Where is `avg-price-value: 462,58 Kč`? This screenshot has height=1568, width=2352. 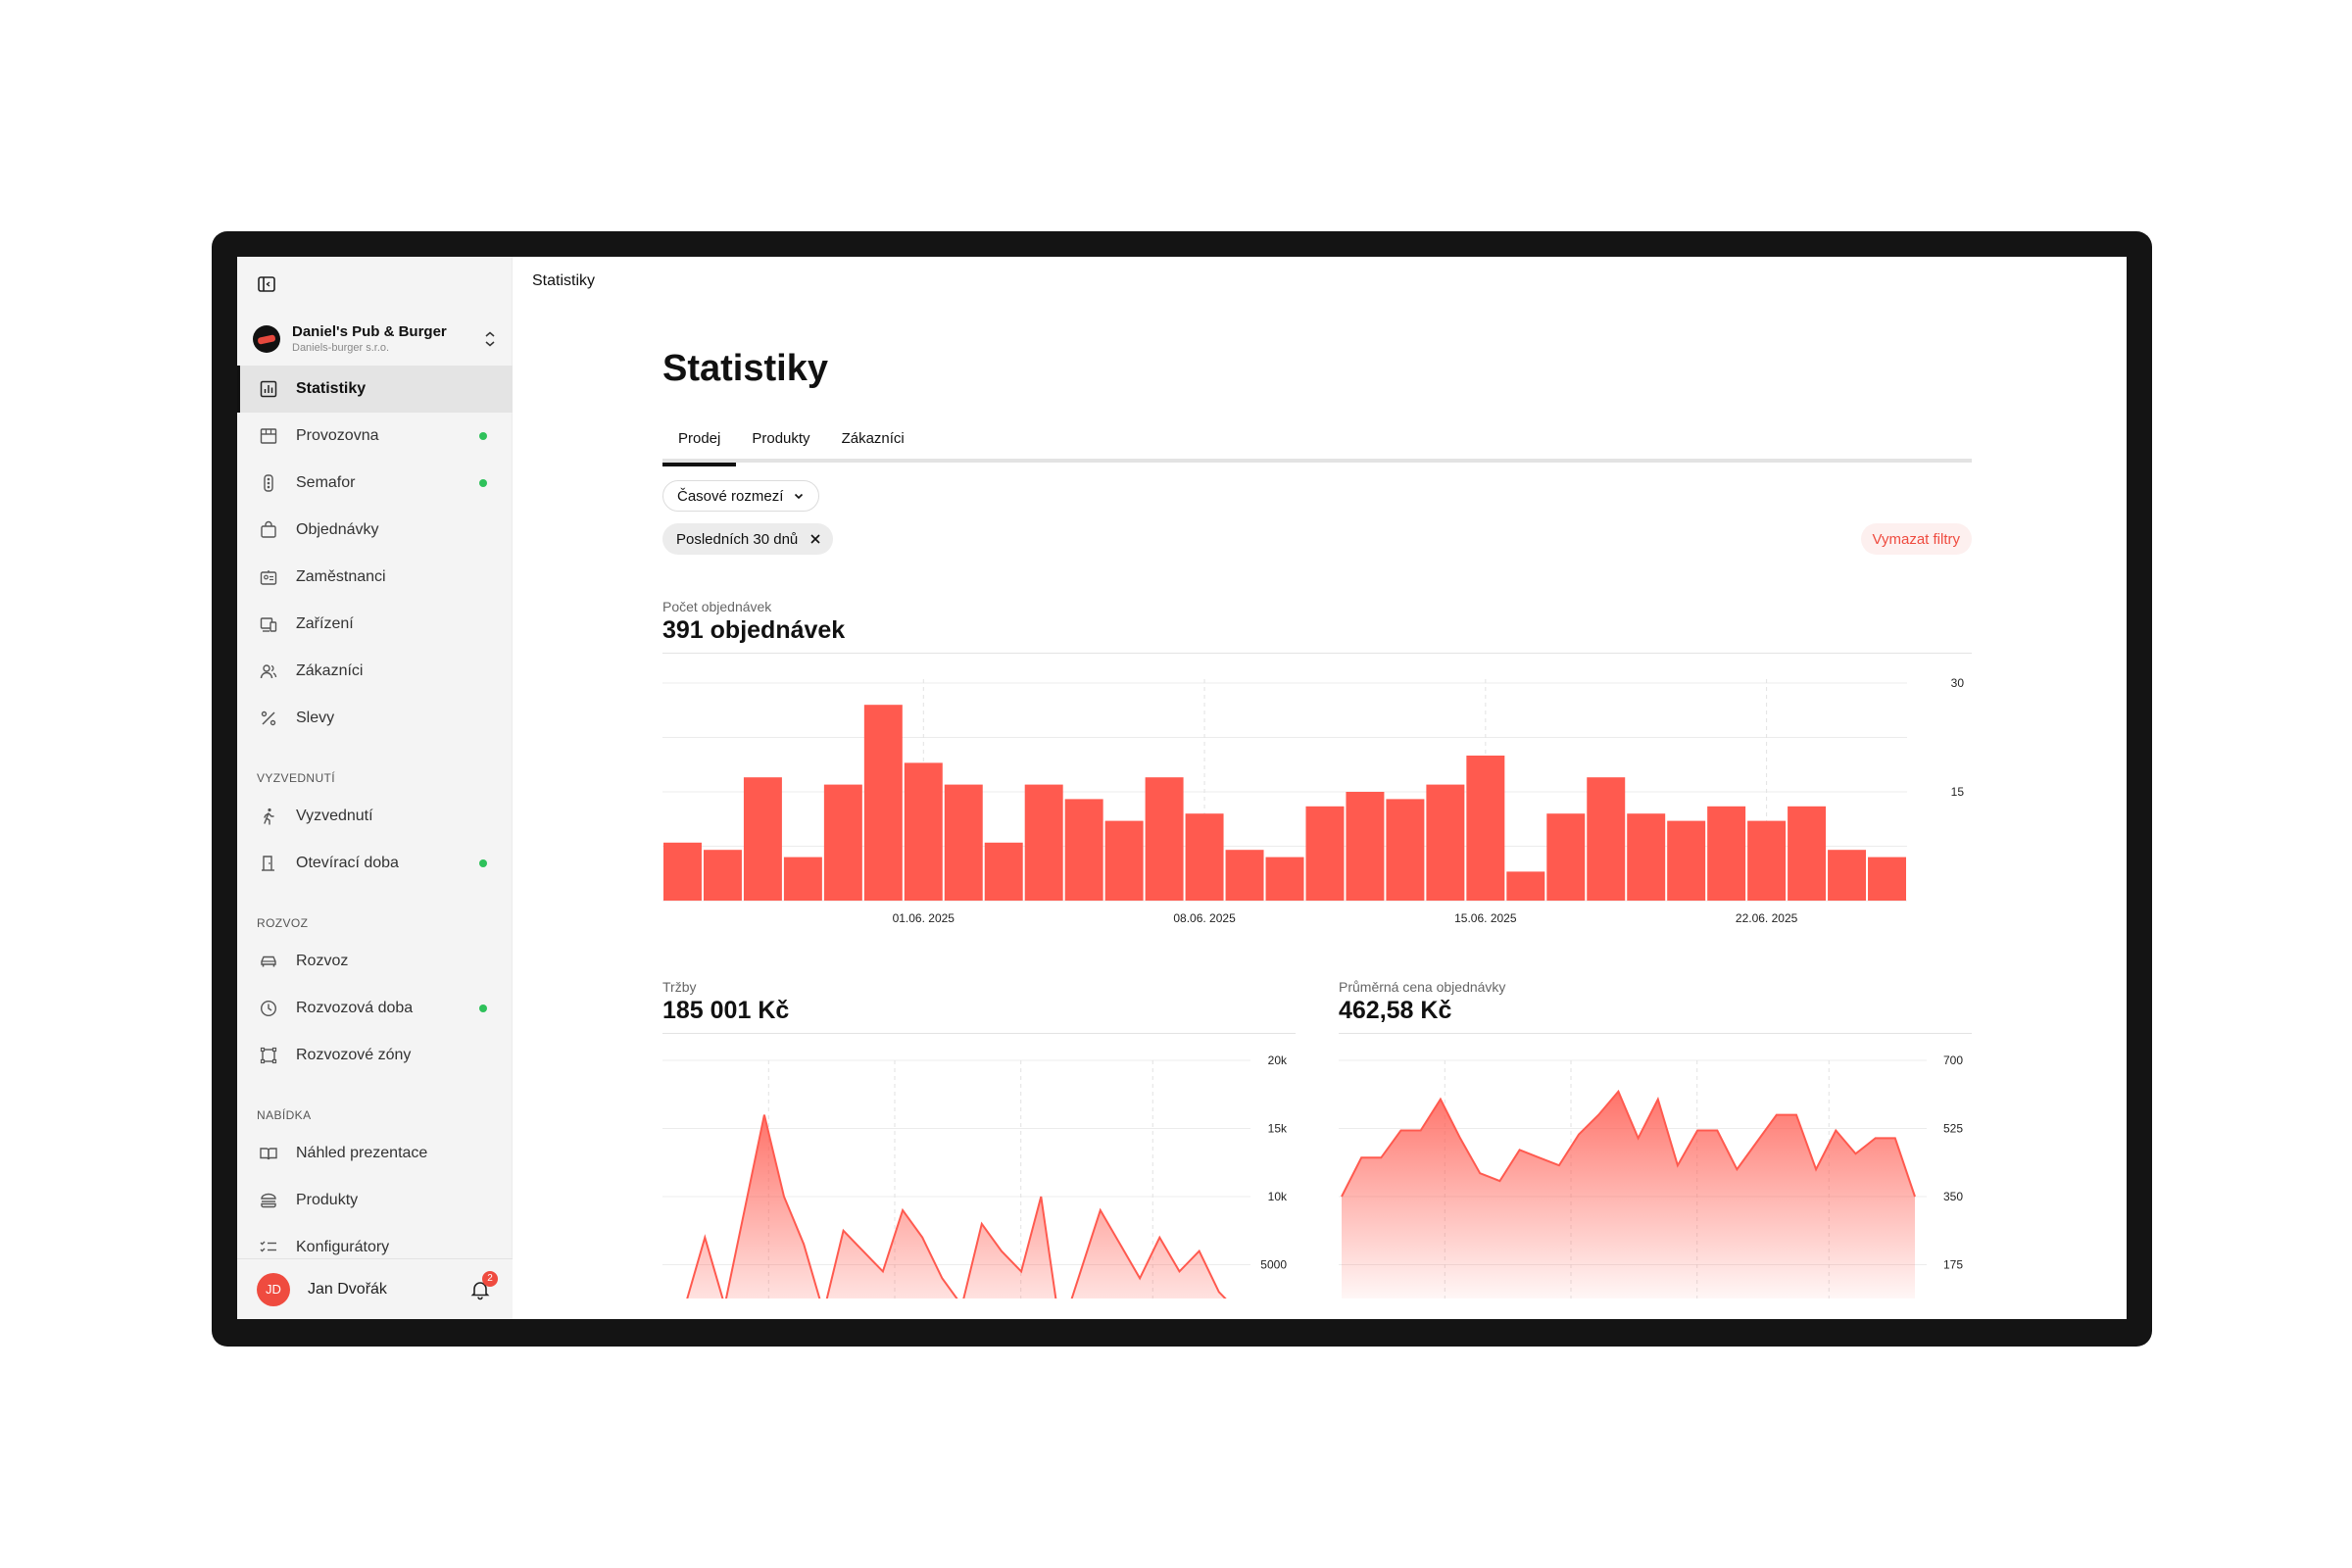 avg-price-value: 462,58 Kč is located at coordinates (1395, 1010).